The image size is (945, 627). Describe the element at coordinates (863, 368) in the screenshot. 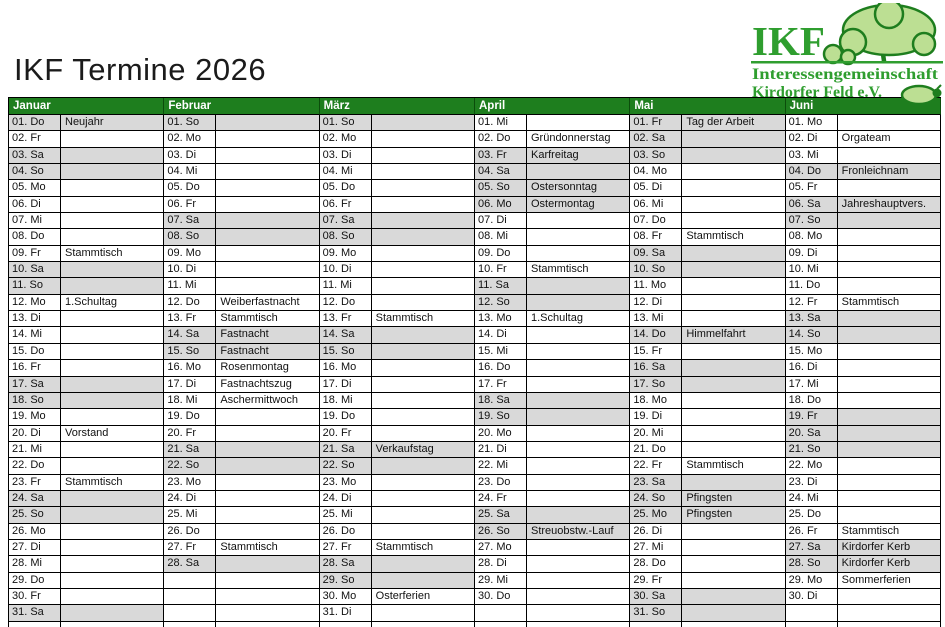

I see `day-row: 16. Di` at that location.